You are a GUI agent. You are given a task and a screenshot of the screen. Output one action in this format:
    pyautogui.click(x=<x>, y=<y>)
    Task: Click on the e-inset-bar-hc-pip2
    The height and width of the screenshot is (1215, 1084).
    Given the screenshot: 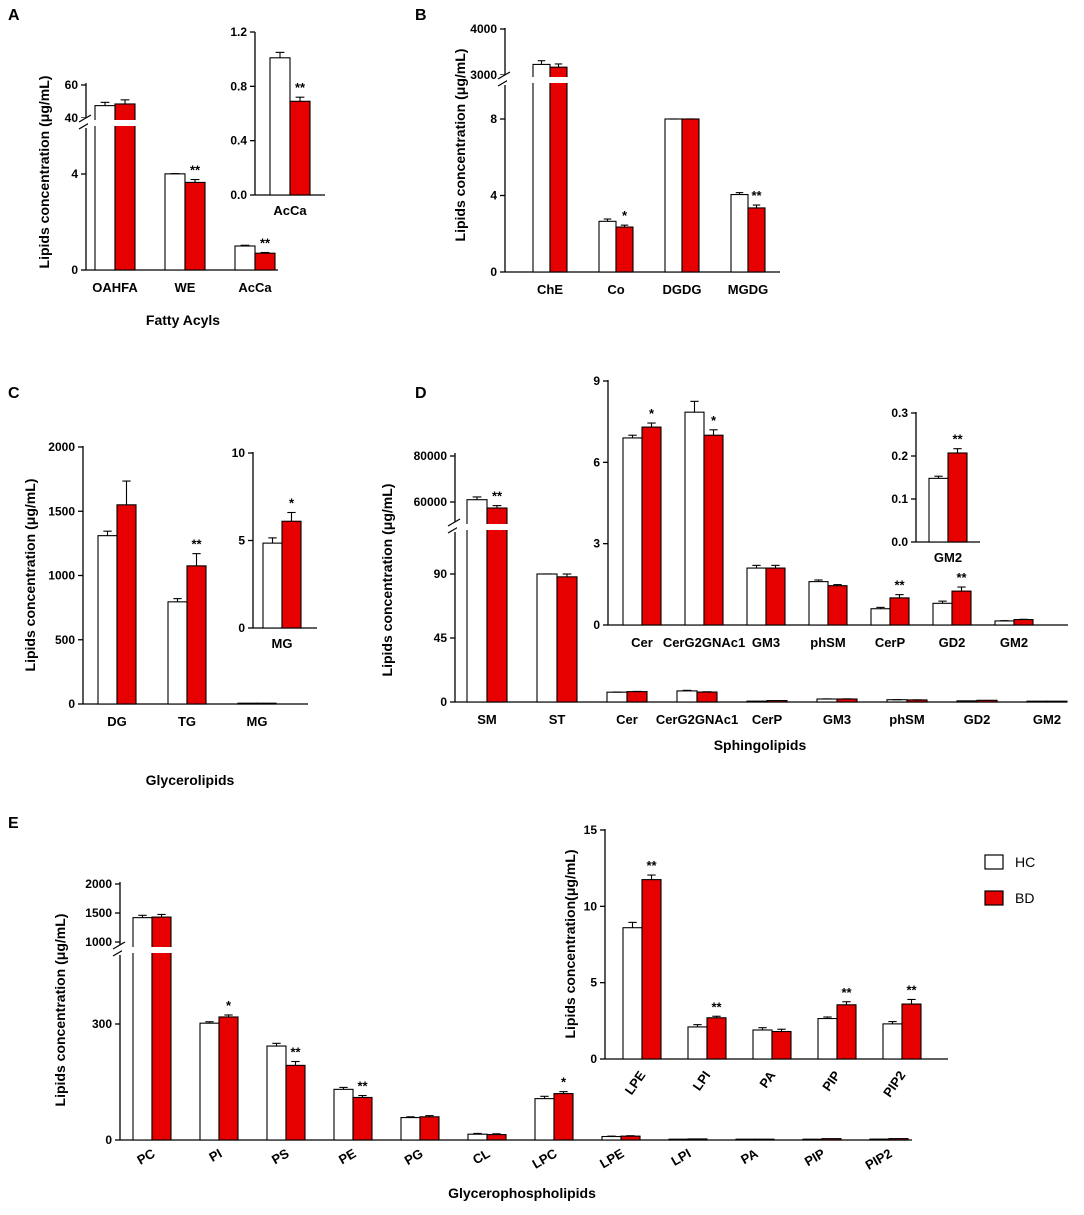 What is the action you would take?
    pyautogui.click(x=892, y=1041)
    